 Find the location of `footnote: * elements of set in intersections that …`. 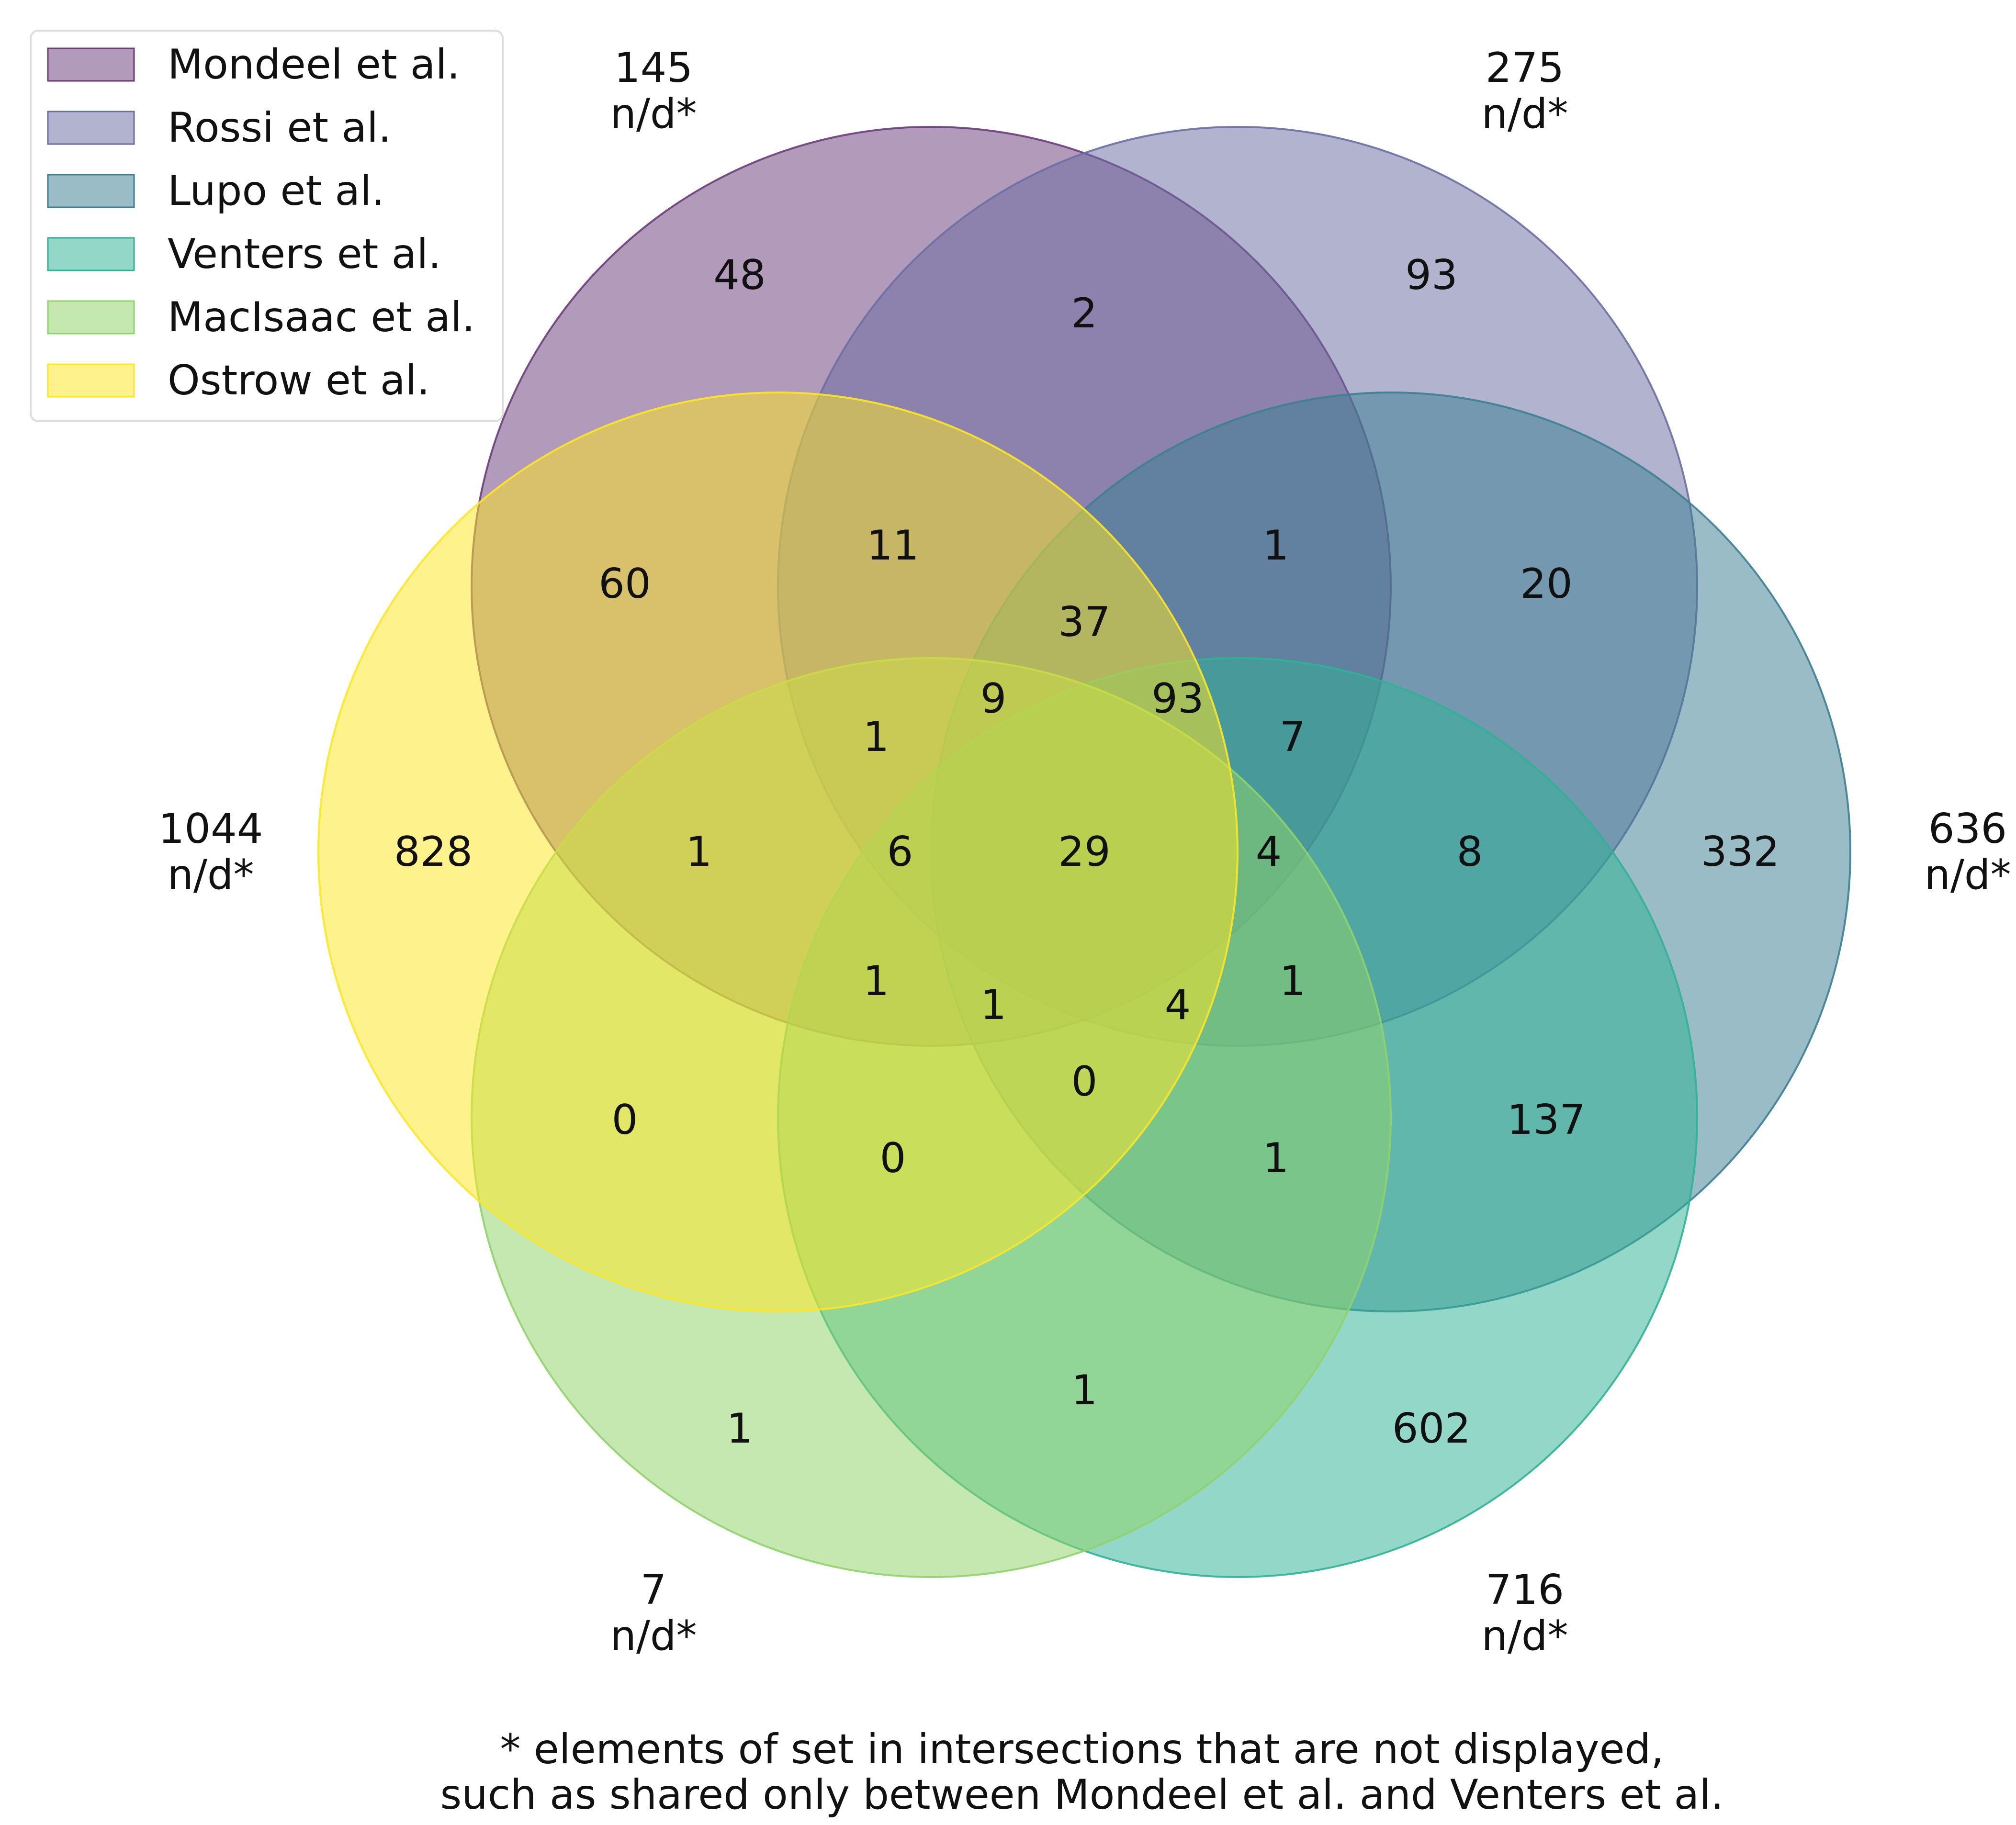

footnote: * elements of set in intersections that … is located at coordinates (1082, 1772).